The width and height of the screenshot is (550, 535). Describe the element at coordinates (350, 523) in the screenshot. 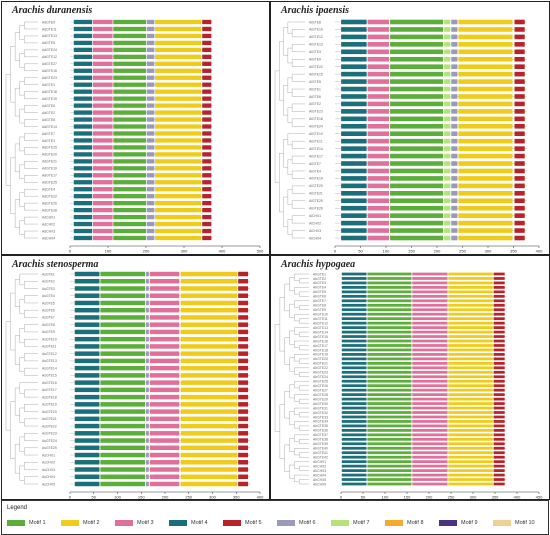

I see `legend-item: Motif 7` at that location.